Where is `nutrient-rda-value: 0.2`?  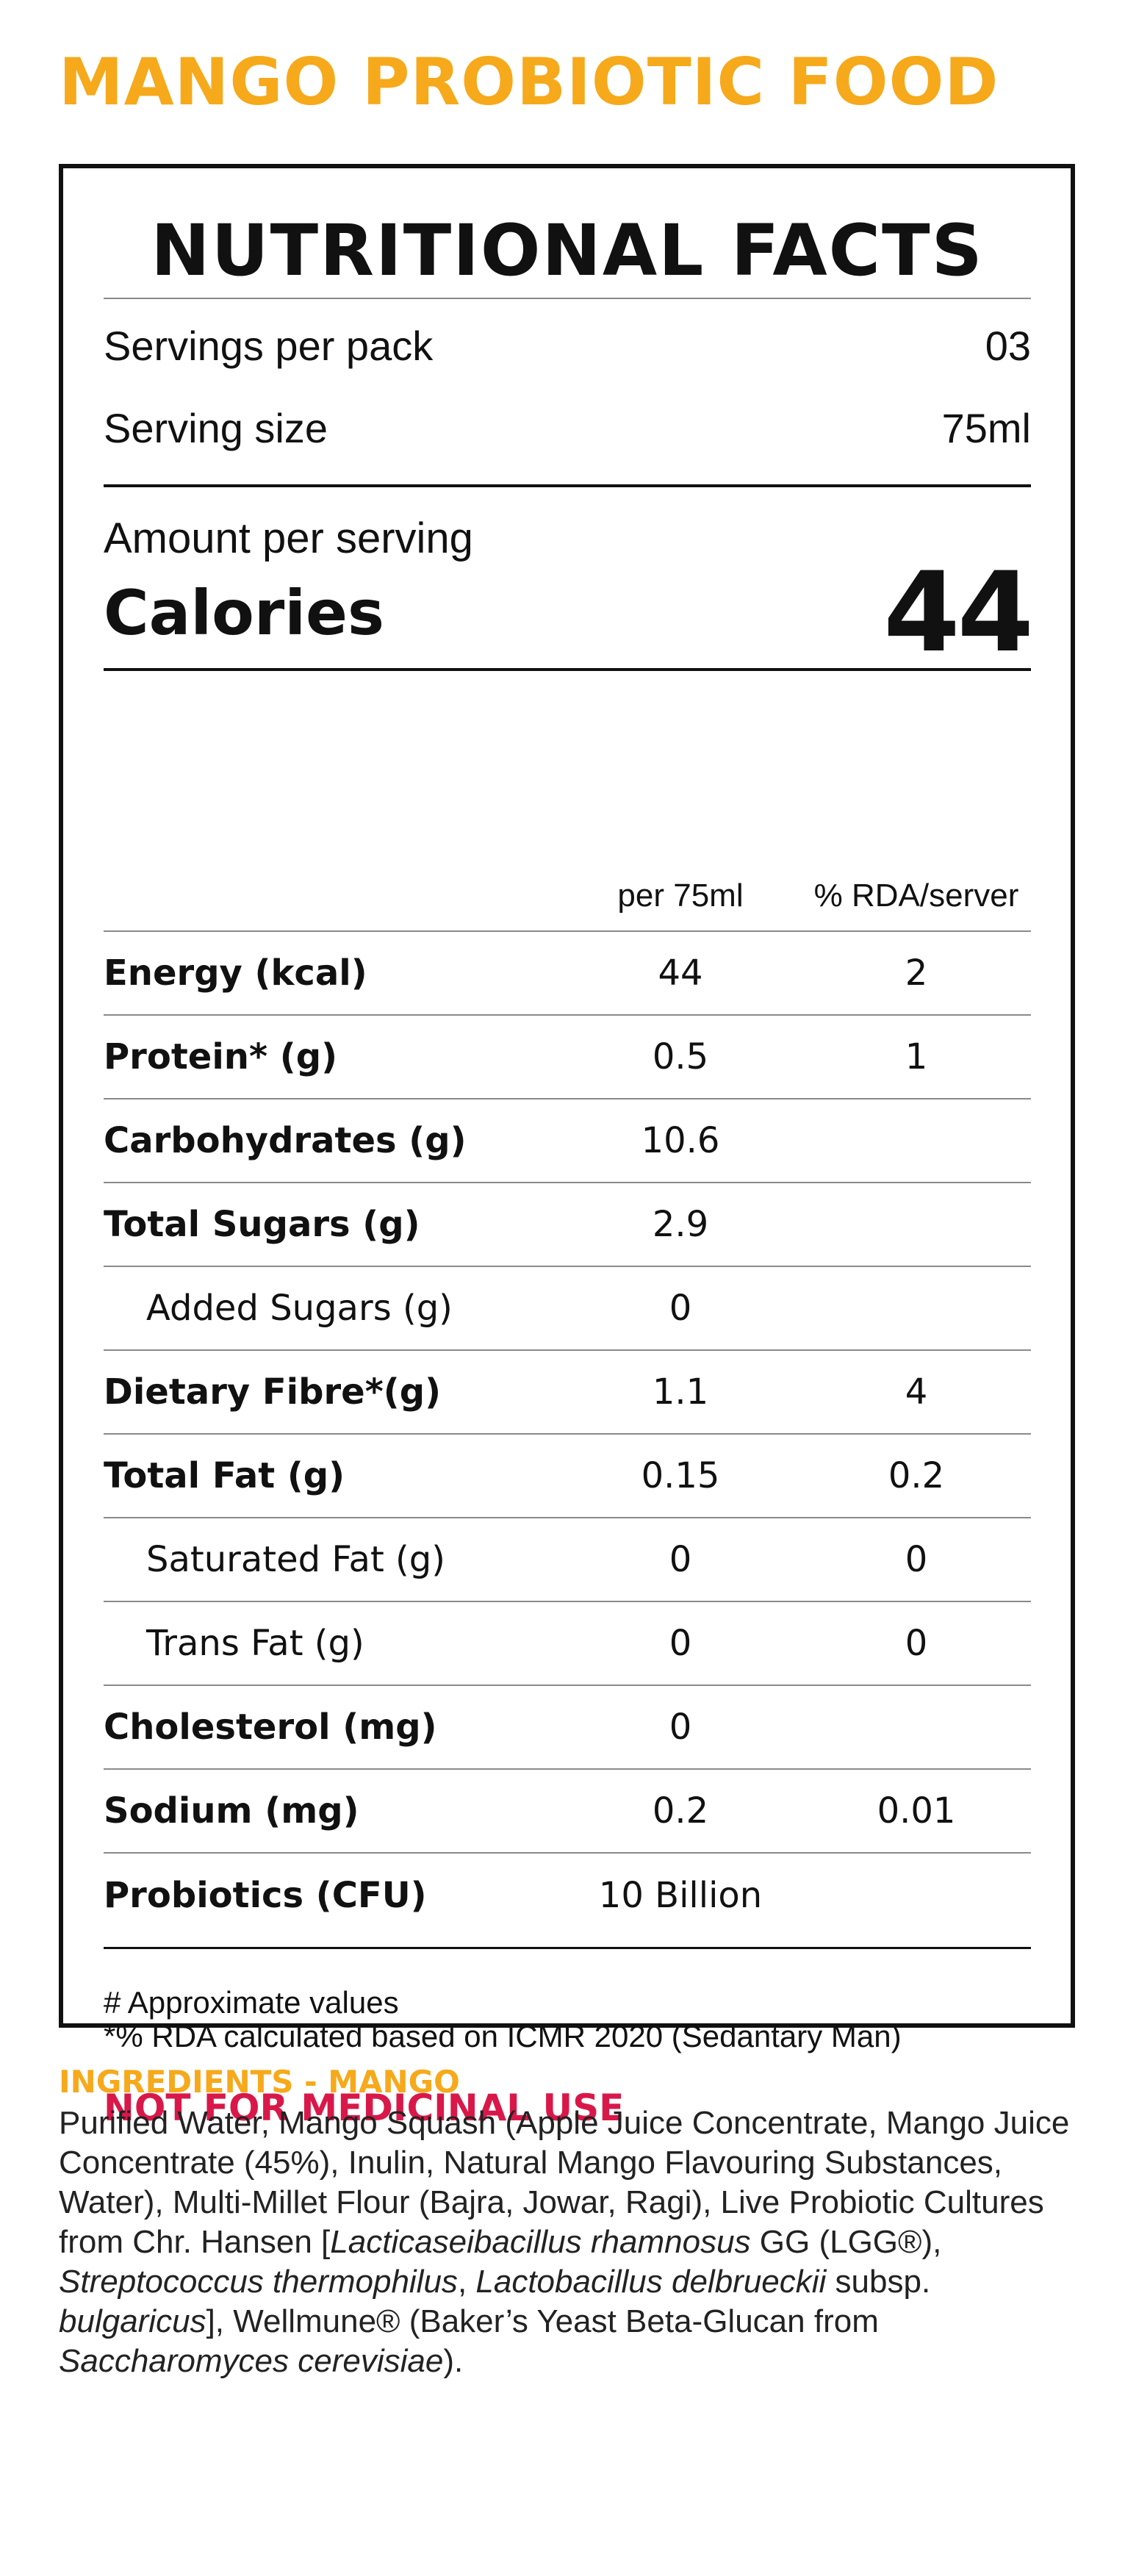 nutrient-rda-value: 0.2 is located at coordinates (916, 1475).